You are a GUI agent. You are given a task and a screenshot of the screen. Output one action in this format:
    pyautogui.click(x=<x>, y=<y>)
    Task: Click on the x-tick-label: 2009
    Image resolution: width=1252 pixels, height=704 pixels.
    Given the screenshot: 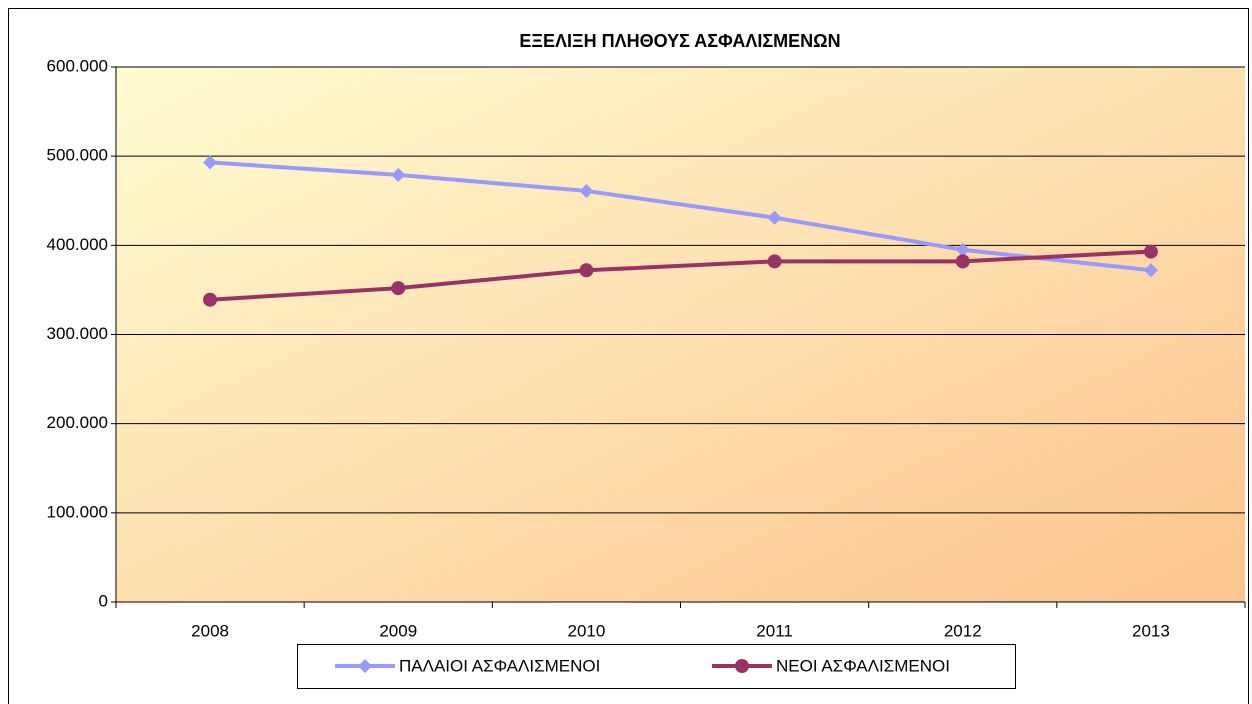 What is the action you would take?
    pyautogui.click(x=398, y=630)
    